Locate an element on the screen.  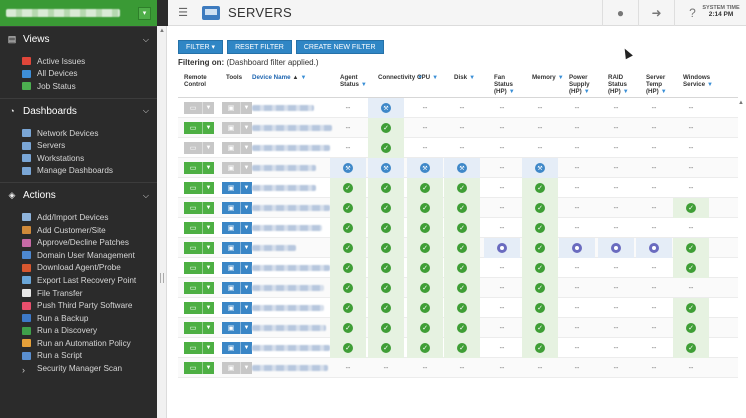
sidebar-item-add-import-devices: Add/Import Devices is located at coordinates (78, 217).